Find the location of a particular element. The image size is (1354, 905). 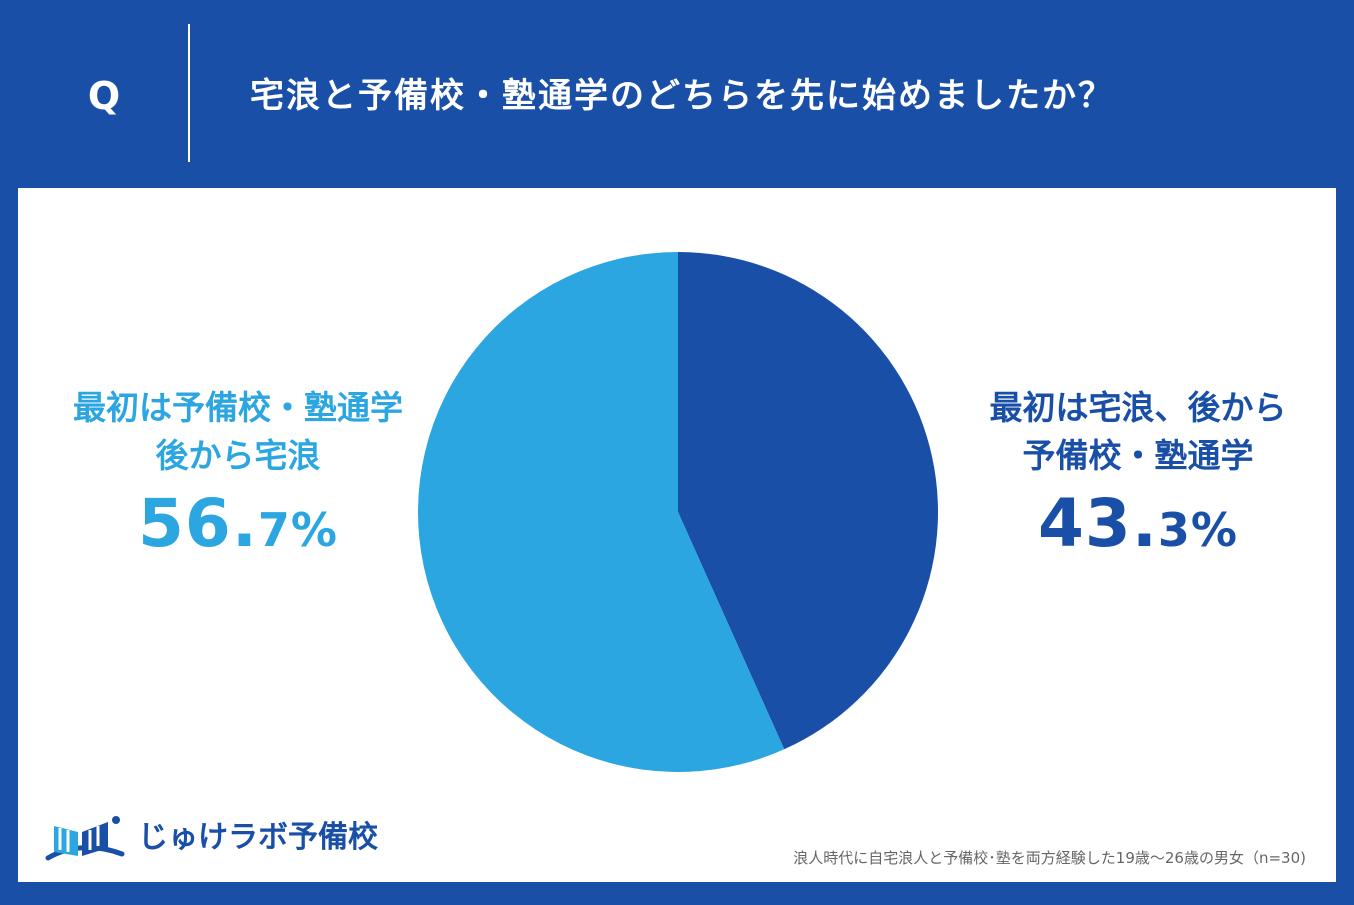

logo: じゅけラボ予備校 is located at coordinates (208, 838).